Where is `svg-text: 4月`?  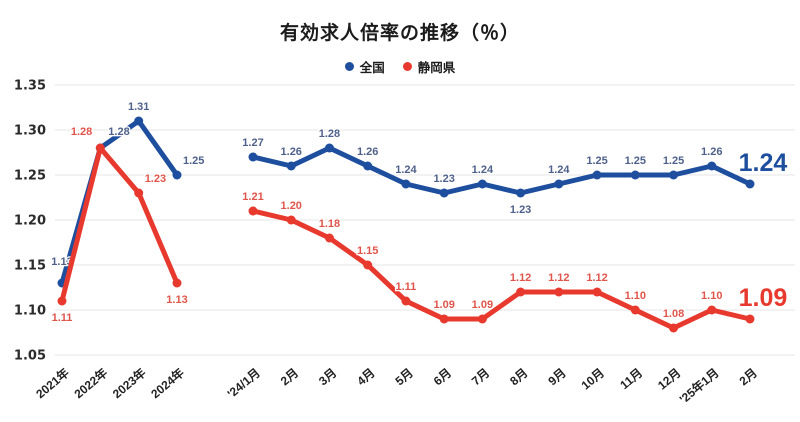 svg-text: 4月 is located at coordinates (365, 377).